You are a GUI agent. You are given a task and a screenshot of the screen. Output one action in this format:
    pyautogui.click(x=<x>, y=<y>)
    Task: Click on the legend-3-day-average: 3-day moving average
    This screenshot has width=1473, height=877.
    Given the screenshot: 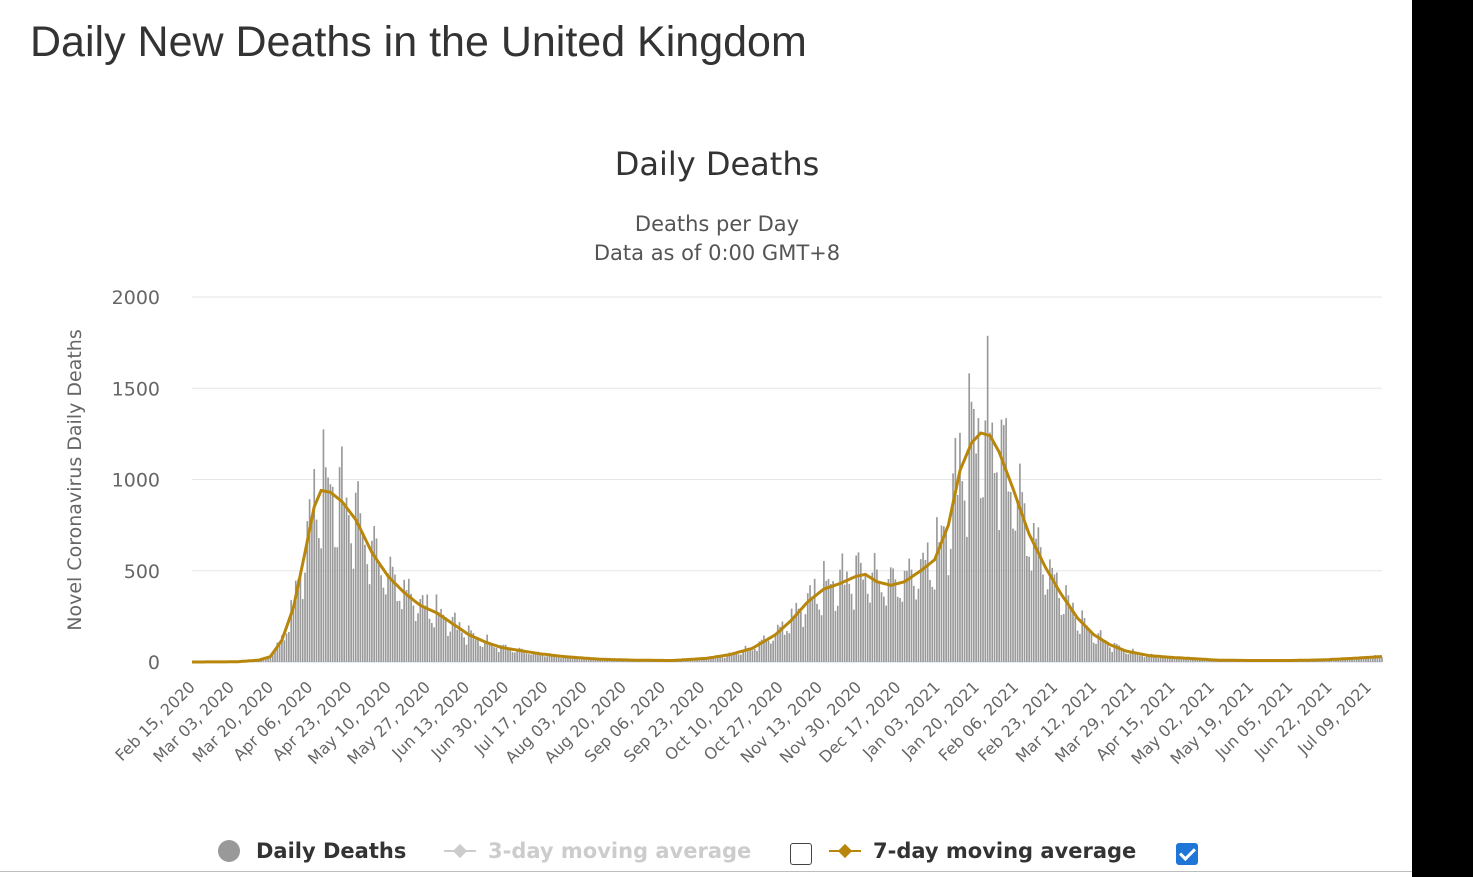 What is the action you would take?
    pyautogui.click(x=597, y=851)
    